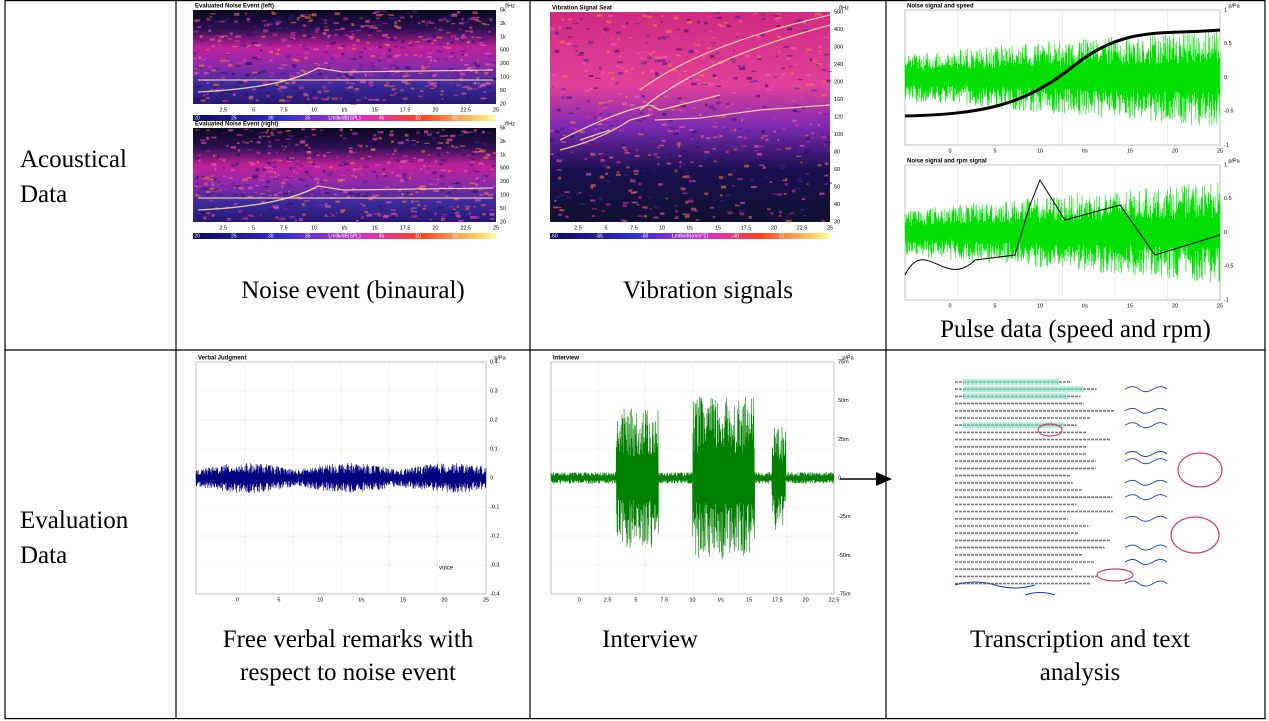 The width and height of the screenshot is (1269, 721). Describe the element at coordinates (1146, 461) in the screenshot. I see `scan-scribble` at that location.